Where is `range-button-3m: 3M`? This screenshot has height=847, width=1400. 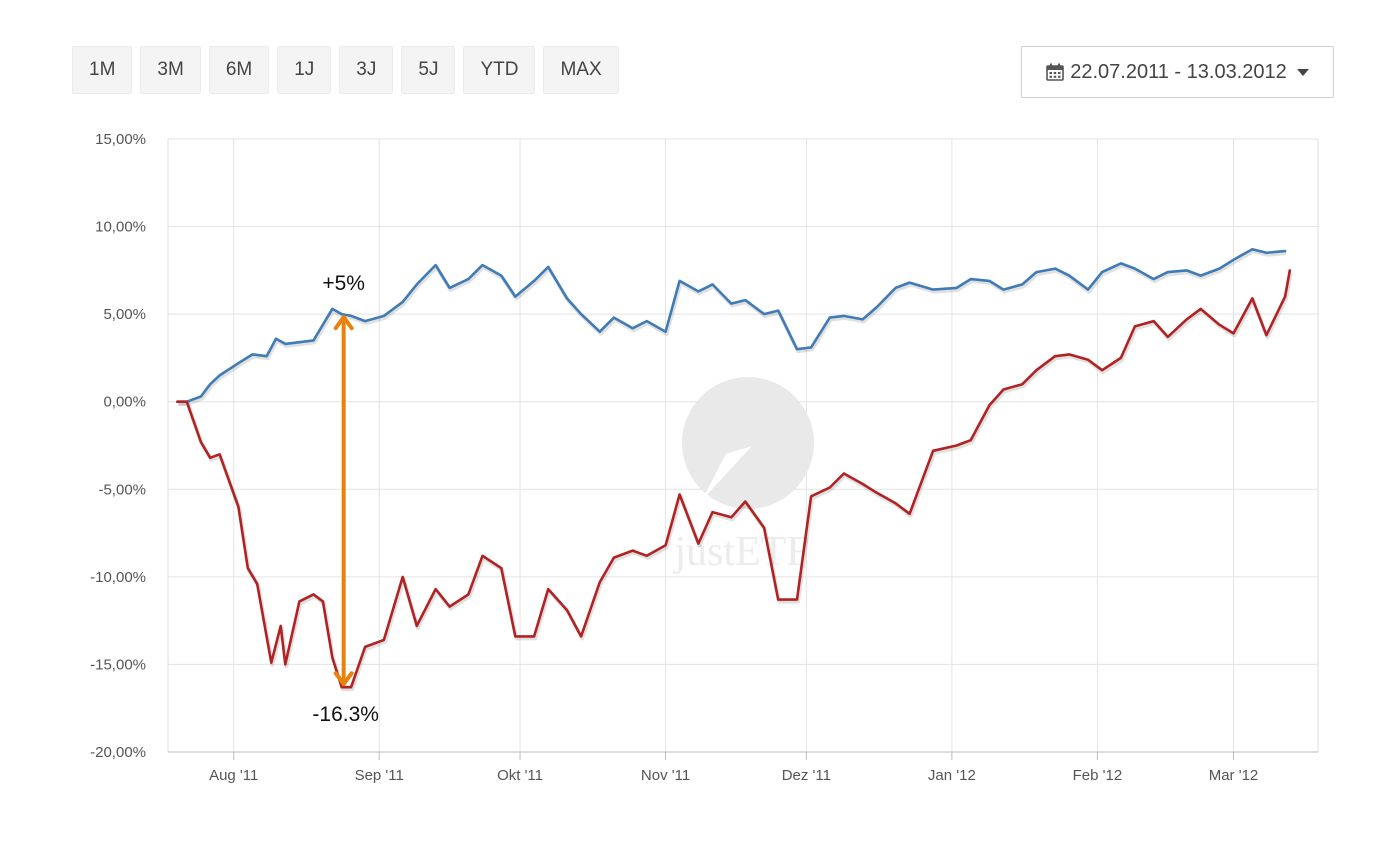
range-button-3m: 3M is located at coordinates (170, 70).